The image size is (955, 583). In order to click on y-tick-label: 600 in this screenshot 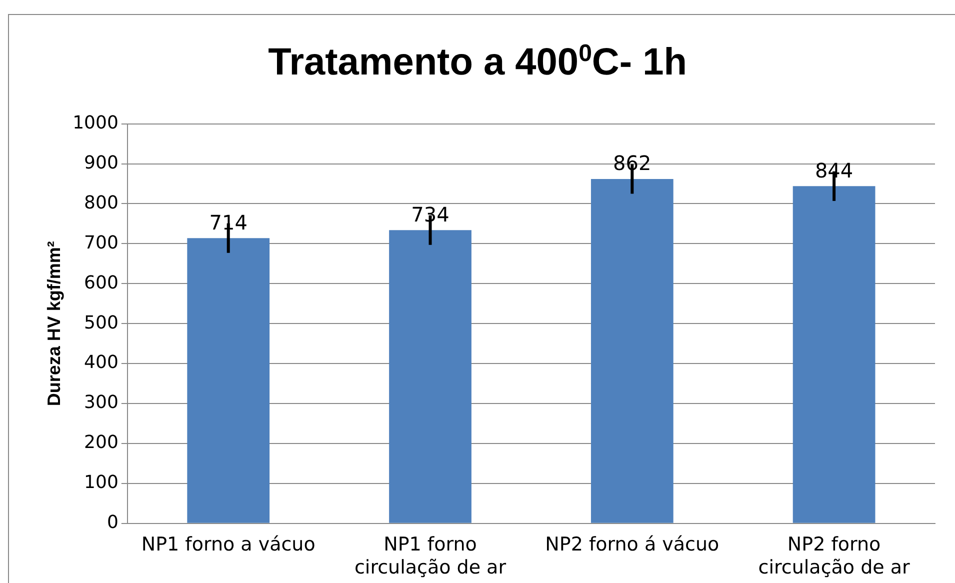, I will do `click(101, 283)`.